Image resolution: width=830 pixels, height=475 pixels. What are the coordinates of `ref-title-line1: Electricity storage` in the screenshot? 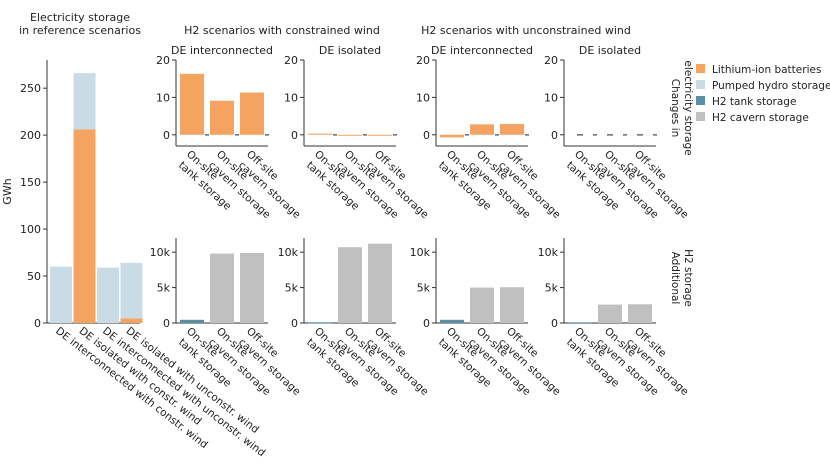 It's located at (80, 17).